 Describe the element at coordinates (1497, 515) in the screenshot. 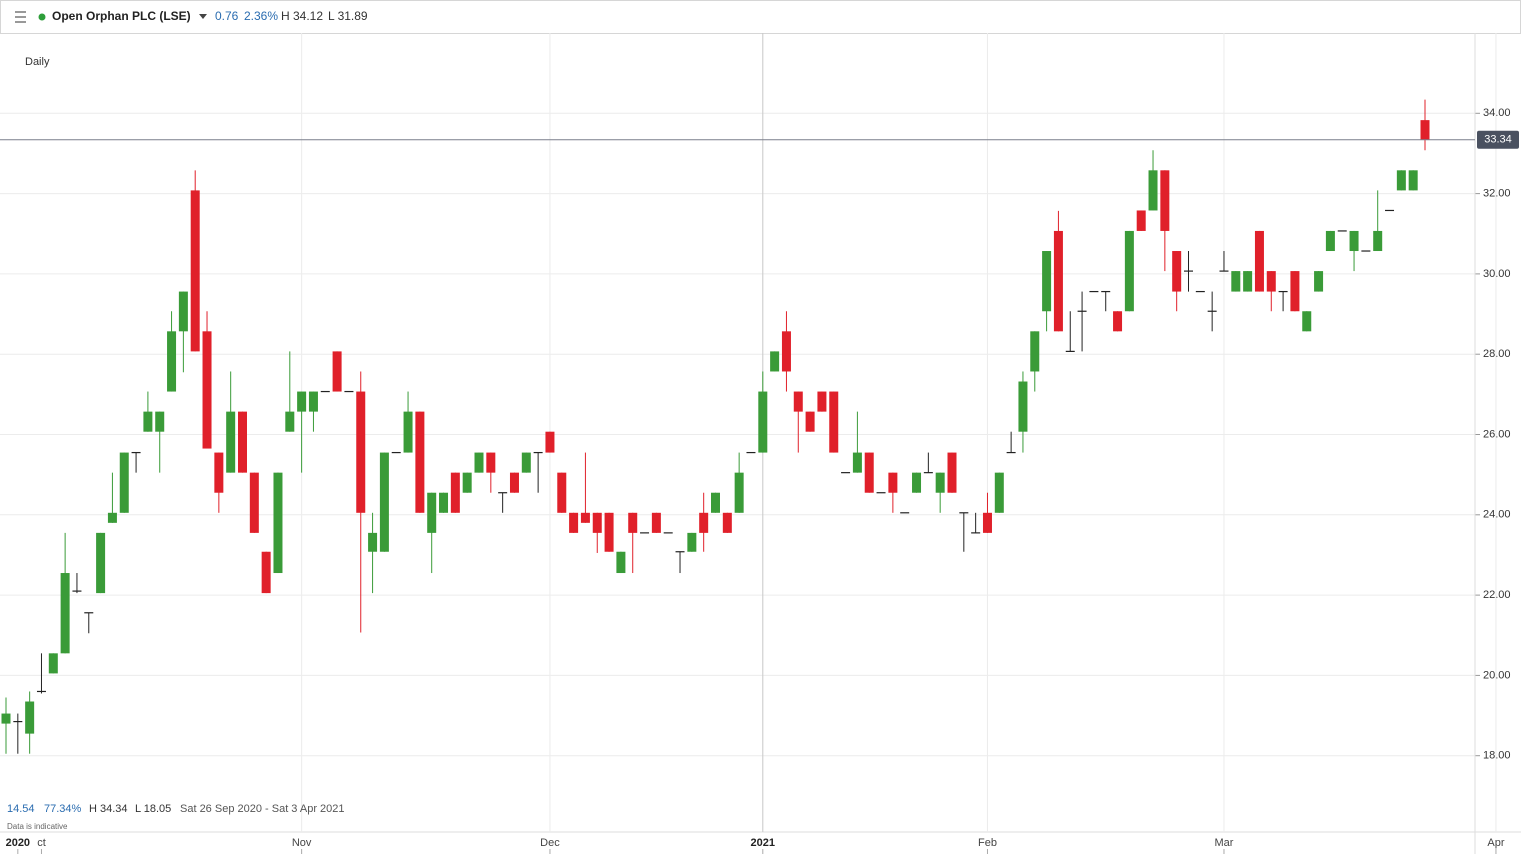

I see `y-tick-label: 24.00` at that location.